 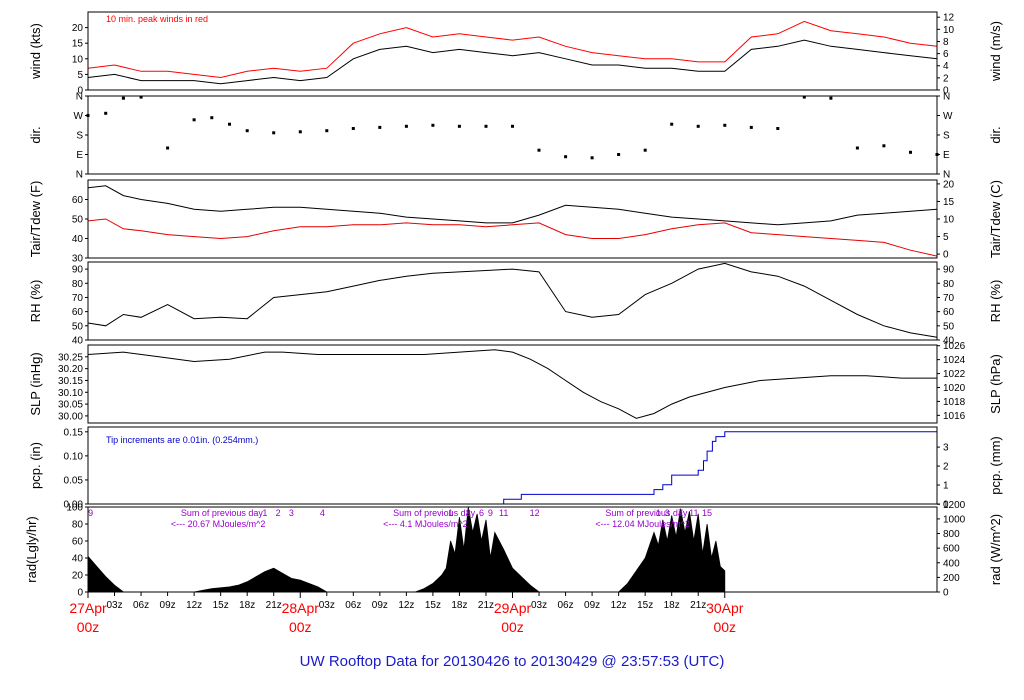 I want to click on rh-ylabel-right: RH (%), so click(x=995, y=301).